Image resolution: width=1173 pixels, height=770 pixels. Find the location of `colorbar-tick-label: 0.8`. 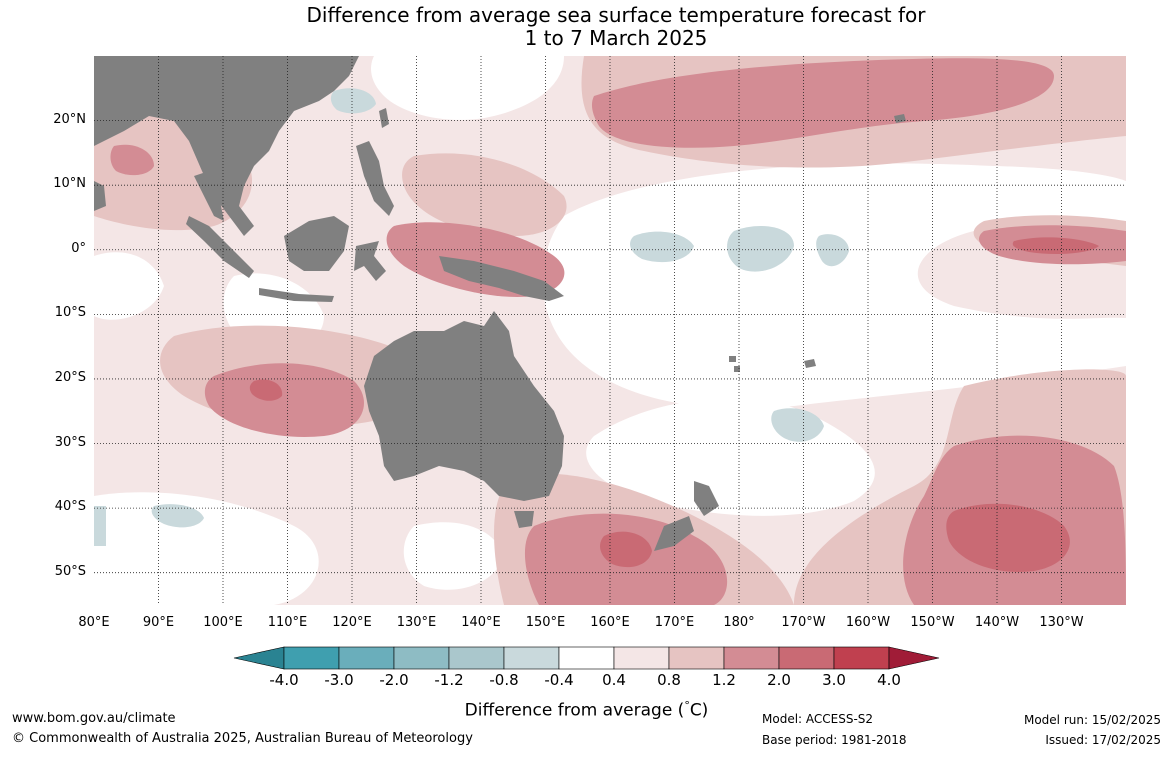

colorbar-tick-label: 0.8 is located at coordinates (669, 680).